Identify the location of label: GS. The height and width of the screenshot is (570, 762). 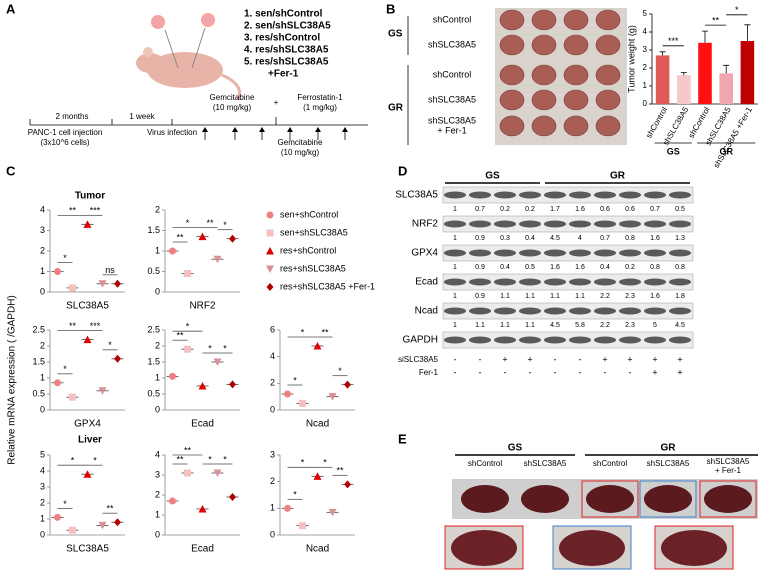
(515, 448).